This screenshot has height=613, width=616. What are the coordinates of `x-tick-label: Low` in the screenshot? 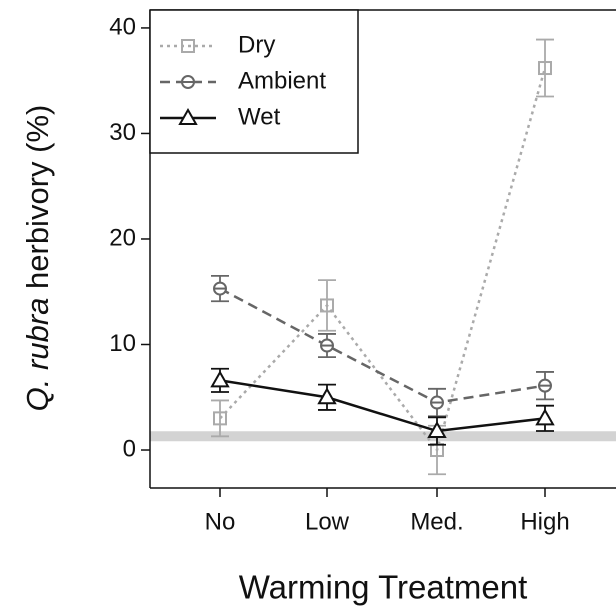 It's located at (327, 521).